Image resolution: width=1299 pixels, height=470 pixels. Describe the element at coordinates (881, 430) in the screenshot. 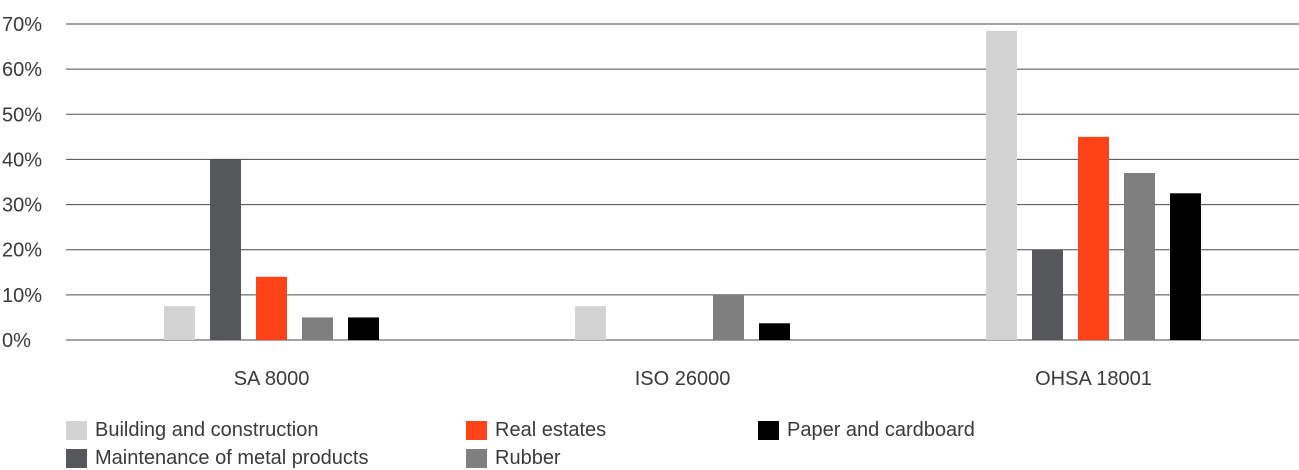

I see `legend-label: Paper and cardboard` at that location.